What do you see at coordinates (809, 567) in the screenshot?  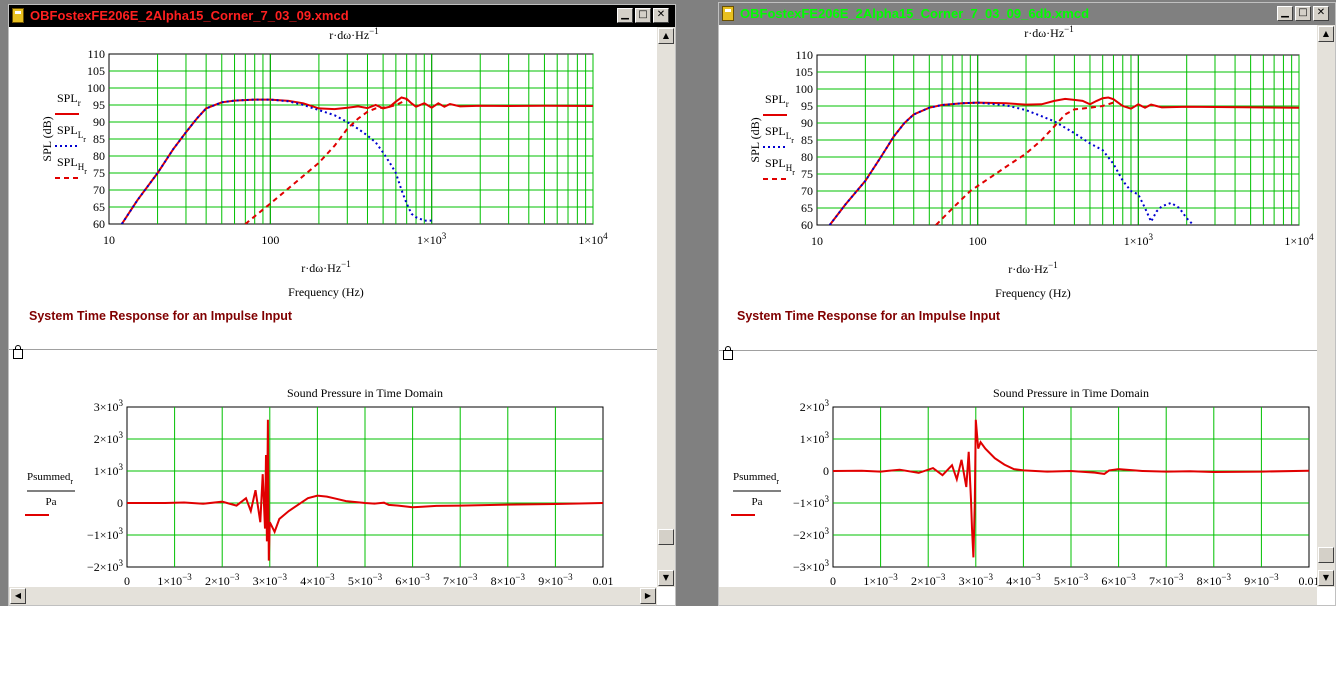 I see `y-tick-label-base: −3×10` at bounding box center [809, 567].